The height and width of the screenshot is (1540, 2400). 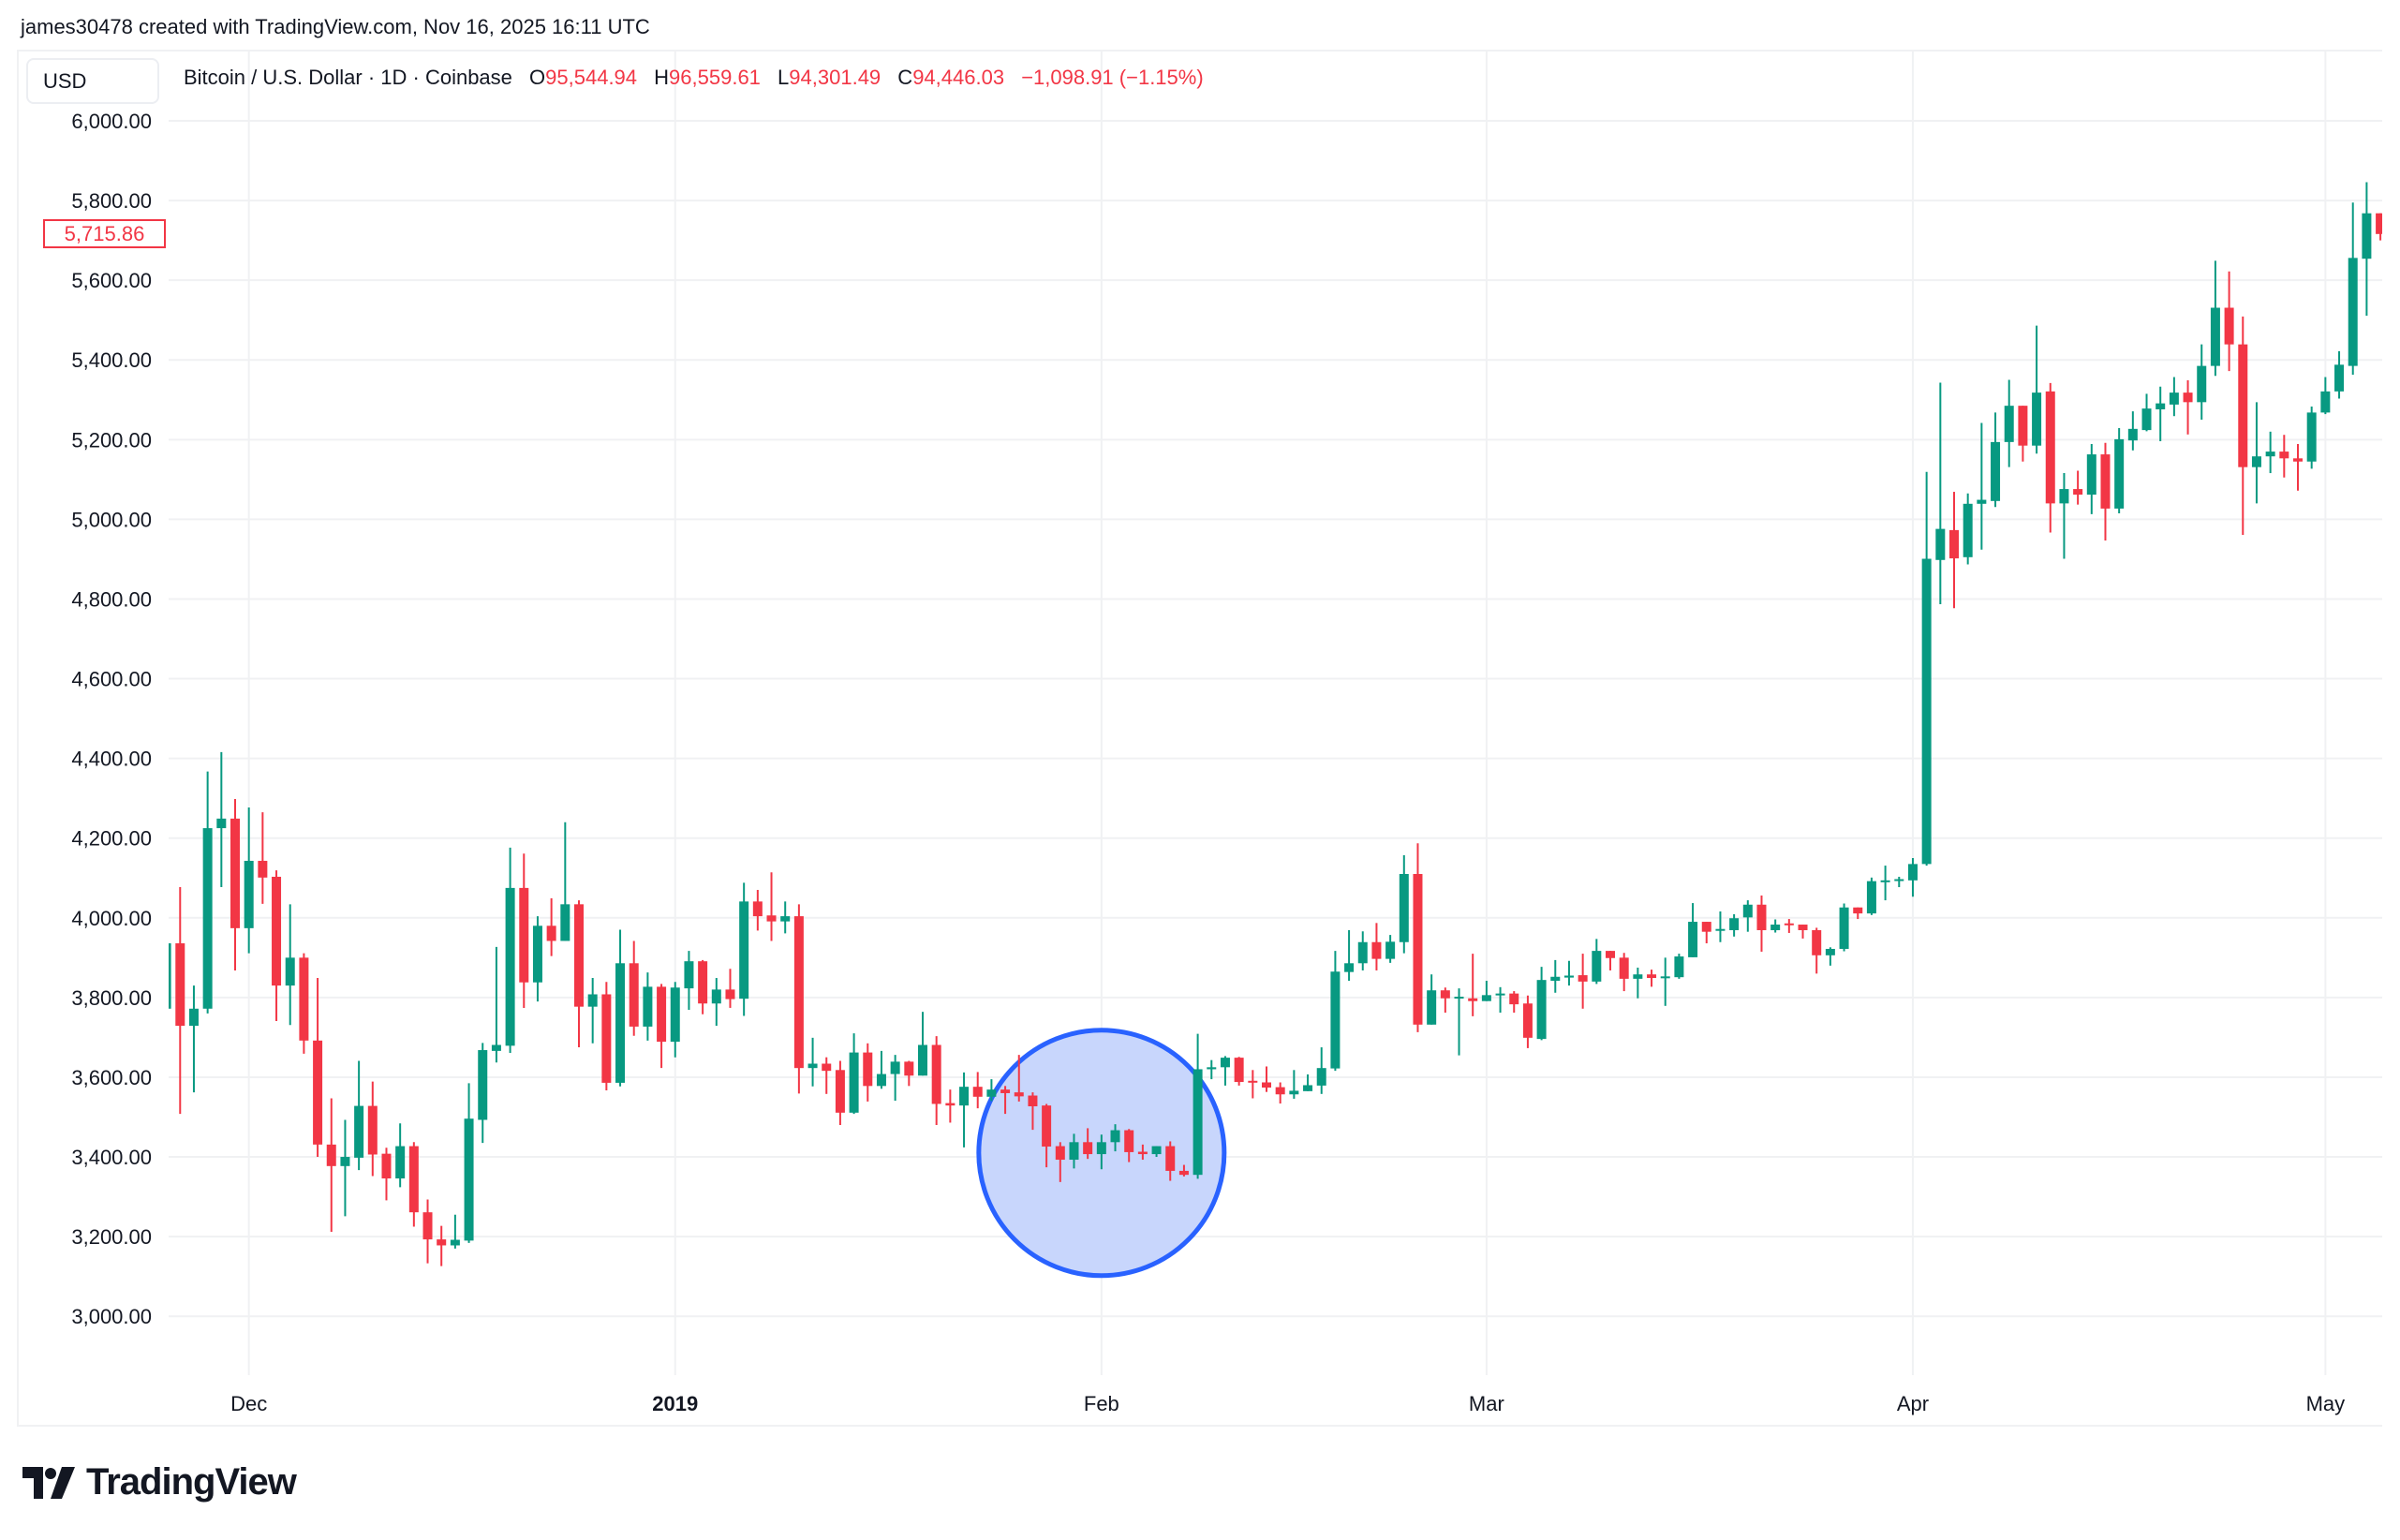 I want to click on y-tick-label: 4,400.00, so click(x=111, y=759).